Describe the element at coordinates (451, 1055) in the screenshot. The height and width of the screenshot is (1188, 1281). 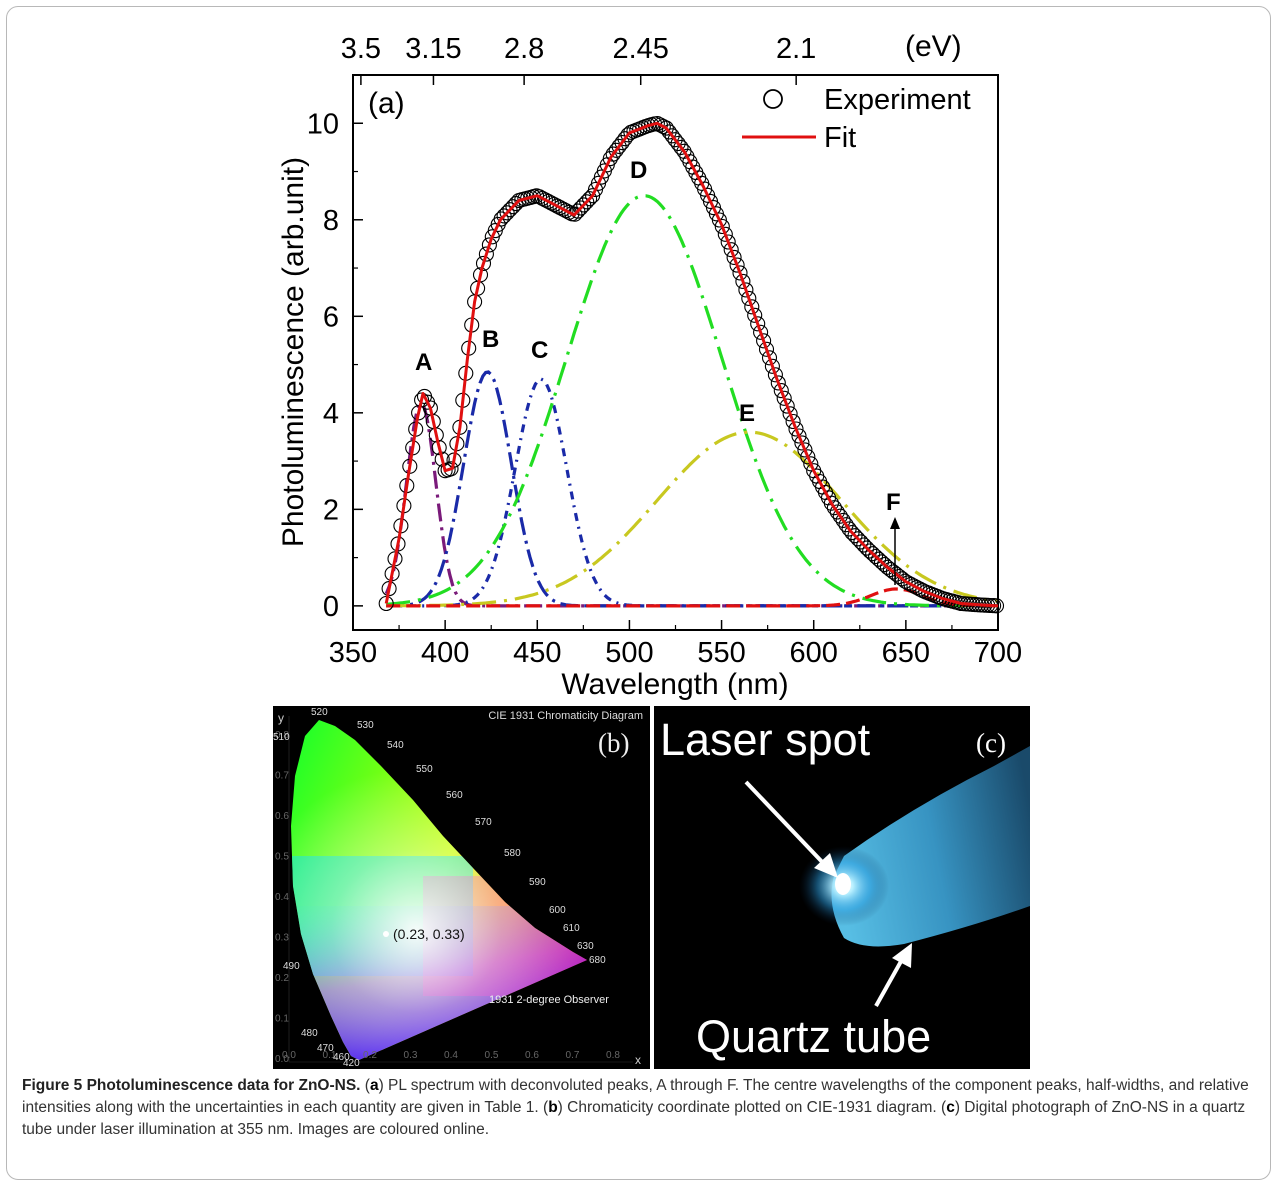
I see `cie-x-tick-label: 0.4` at that location.